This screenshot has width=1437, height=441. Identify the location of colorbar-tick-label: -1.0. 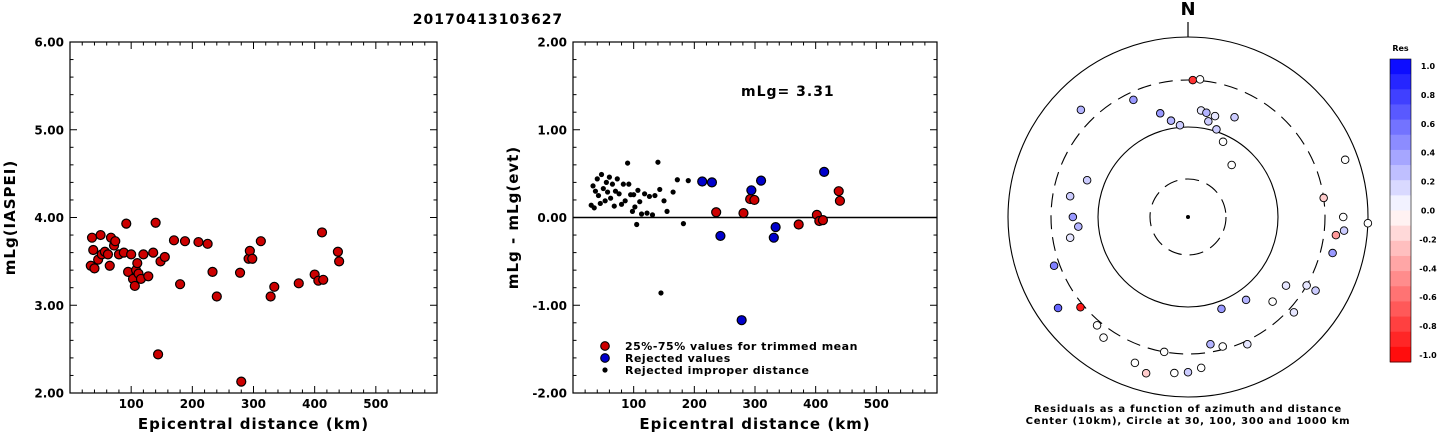
(1428, 355).